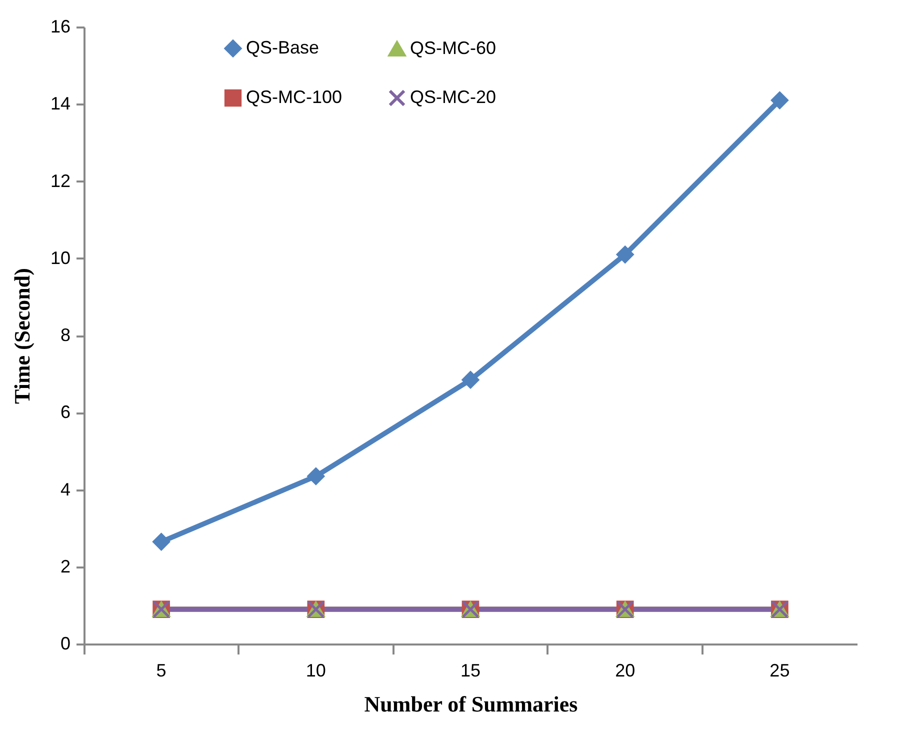 This screenshot has height=745, width=916. I want to click on y-tick-label: 4, so click(65, 489).